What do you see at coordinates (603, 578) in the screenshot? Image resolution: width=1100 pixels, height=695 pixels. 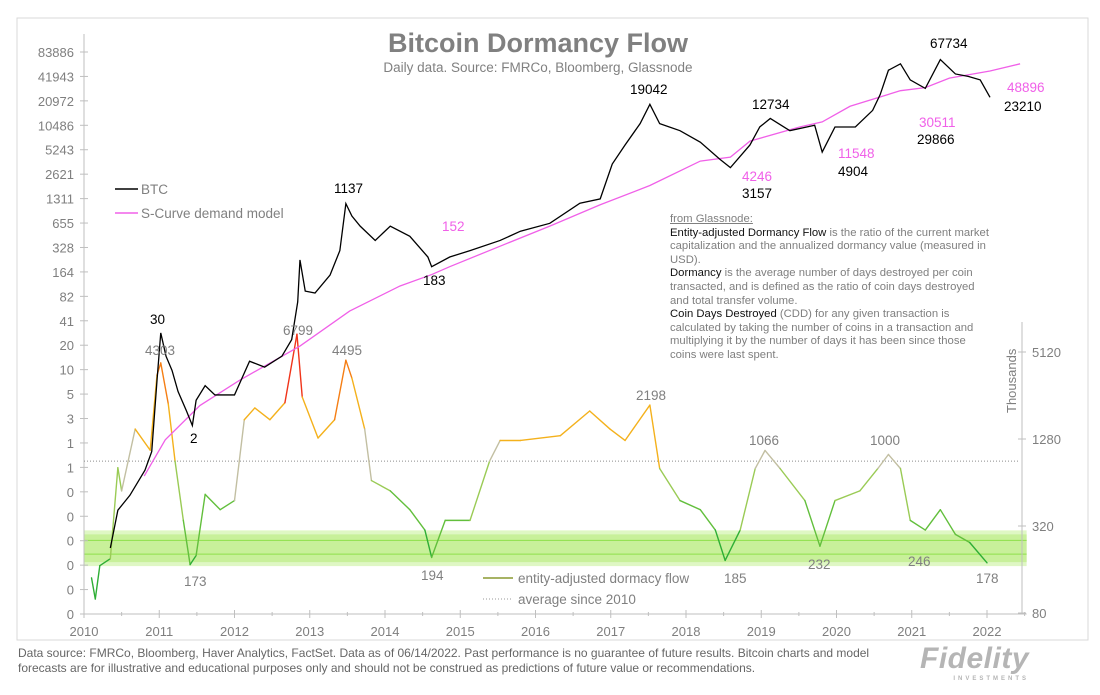 I see `legend-dormancy-label: entity-adjusted dormacy flow` at bounding box center [603, 578].